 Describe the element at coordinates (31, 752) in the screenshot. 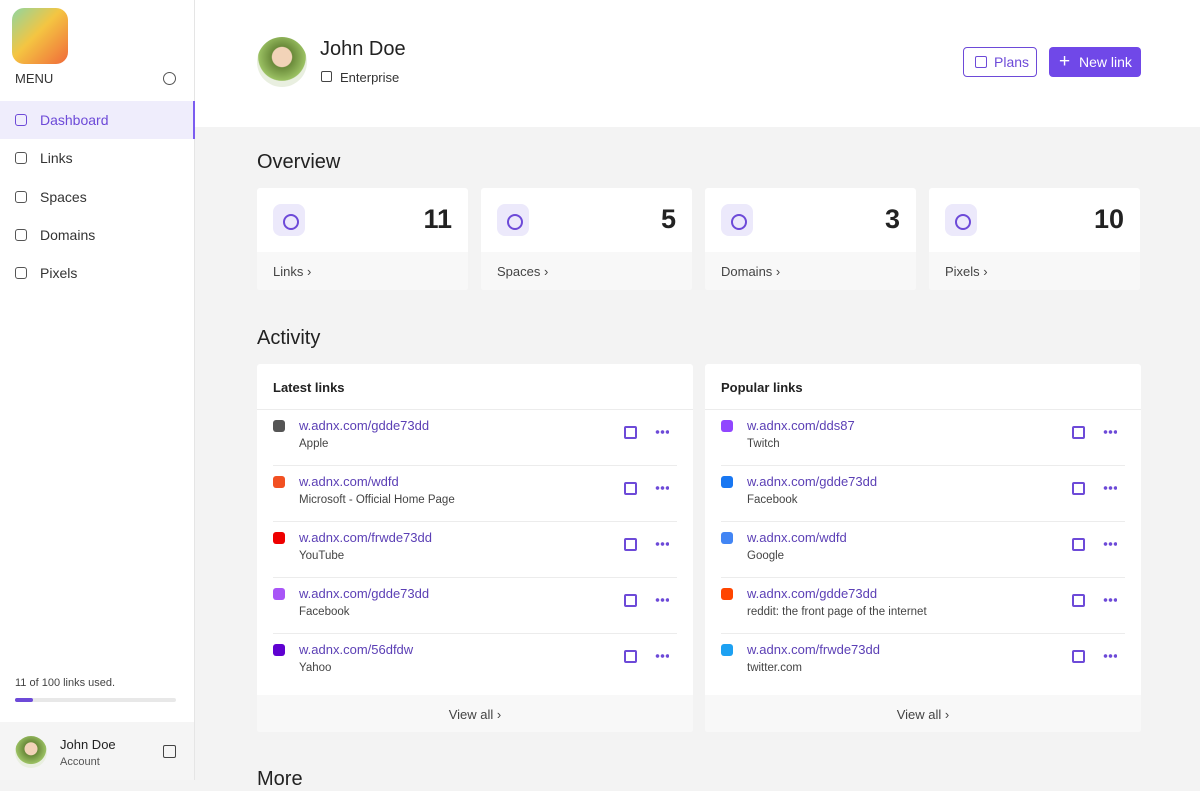

I see `avatar` at that location.